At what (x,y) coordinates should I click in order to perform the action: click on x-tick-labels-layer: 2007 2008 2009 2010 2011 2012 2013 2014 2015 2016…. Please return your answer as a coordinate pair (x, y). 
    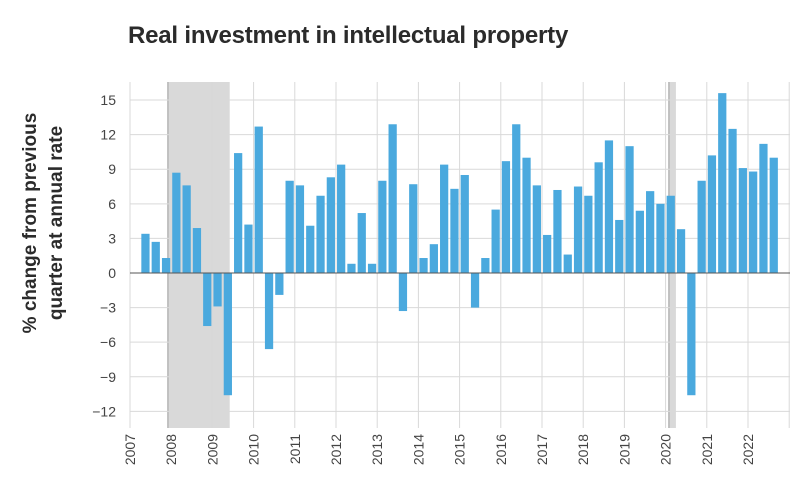
    Looking at the image, I should click on (439, 449).